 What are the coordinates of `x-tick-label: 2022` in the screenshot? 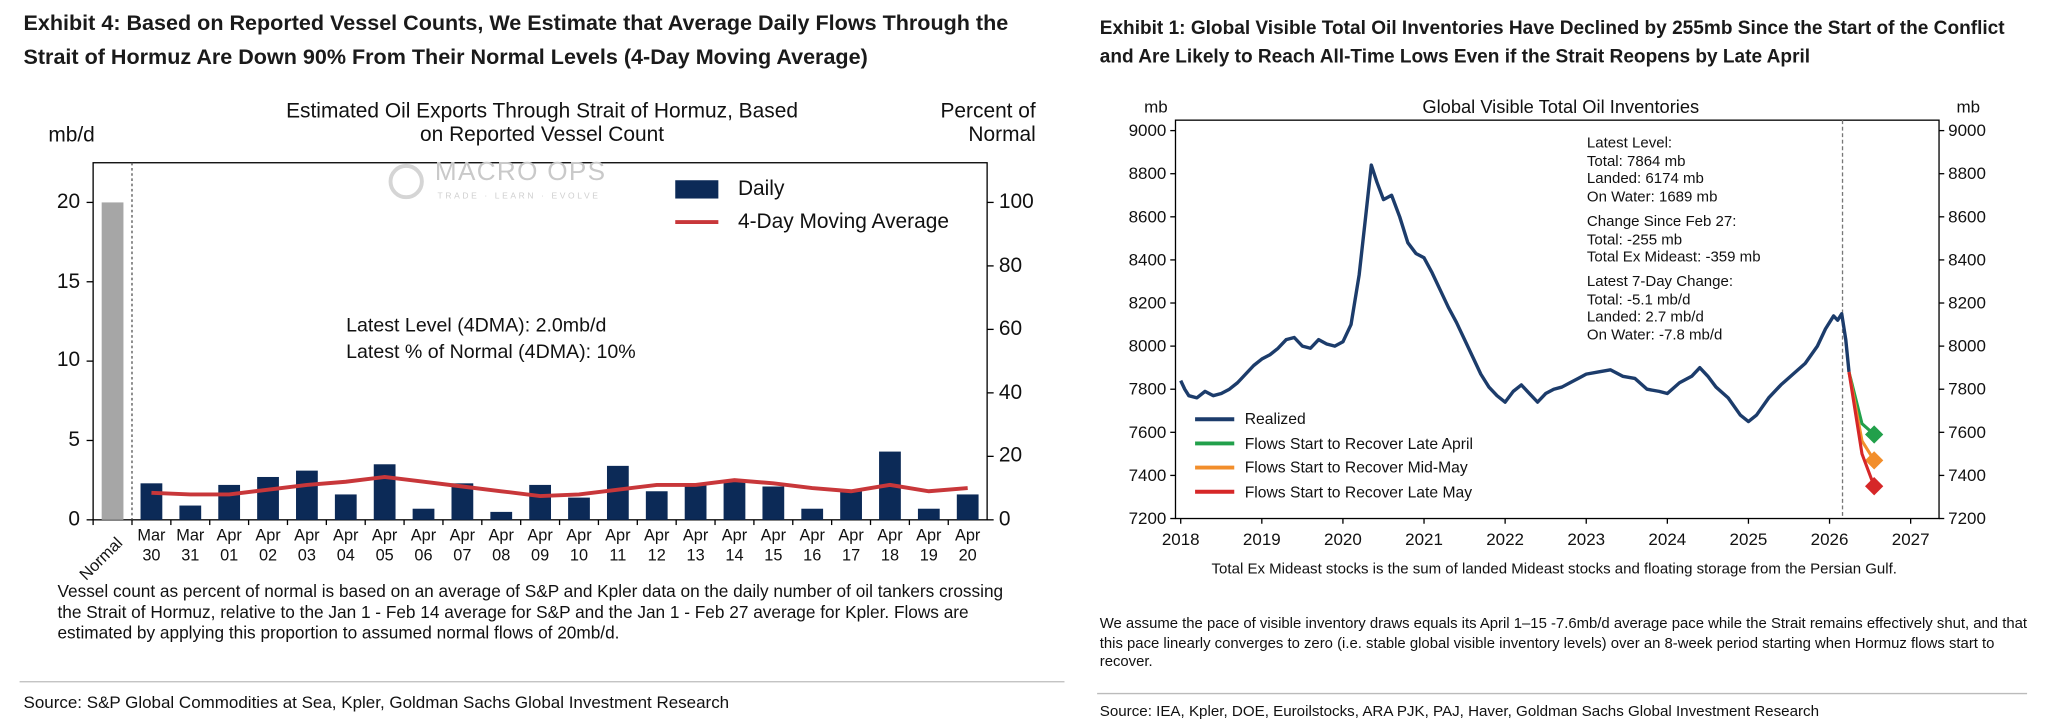 It's located at (1505, 539).